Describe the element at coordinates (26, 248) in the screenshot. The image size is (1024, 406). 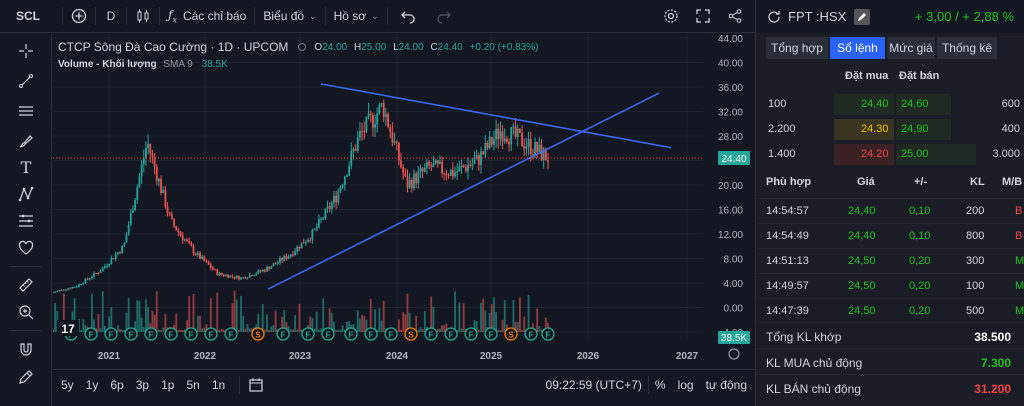
I see `favorites-tool` at that location.